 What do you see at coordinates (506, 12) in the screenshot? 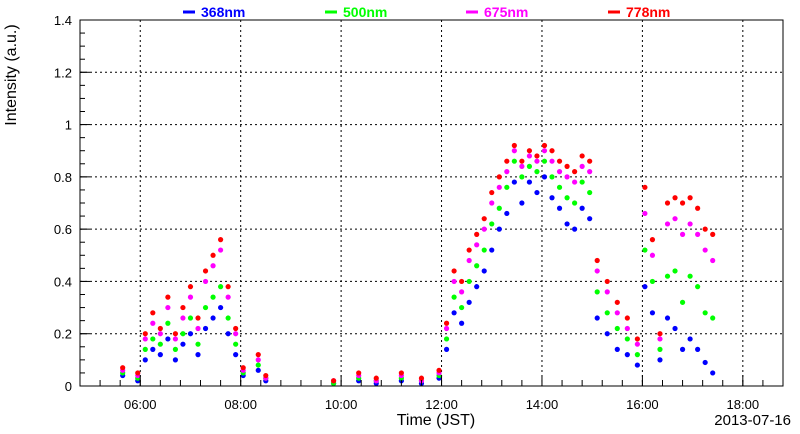
I see `legend-label-675nm: 675nm` at bounding box center [506, 12].